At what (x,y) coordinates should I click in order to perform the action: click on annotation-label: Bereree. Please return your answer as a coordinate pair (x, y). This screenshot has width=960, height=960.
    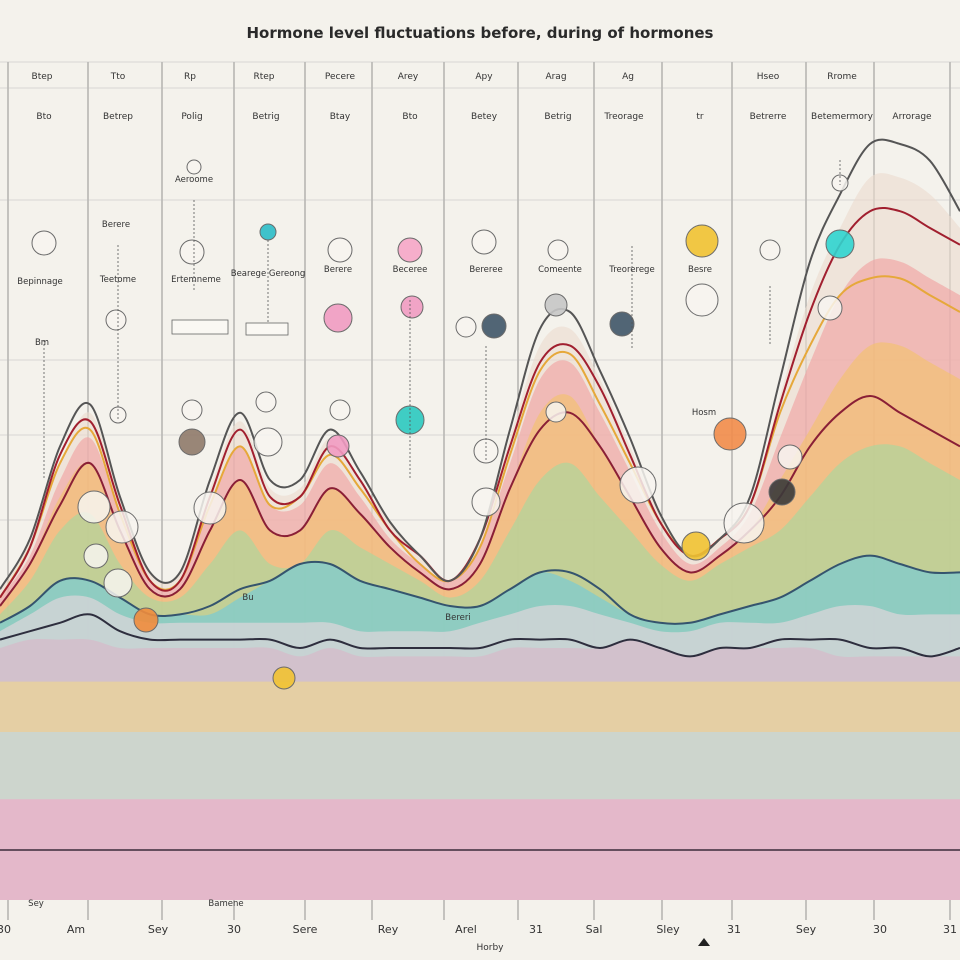
    Looking at the image, I should click on (485, 270).